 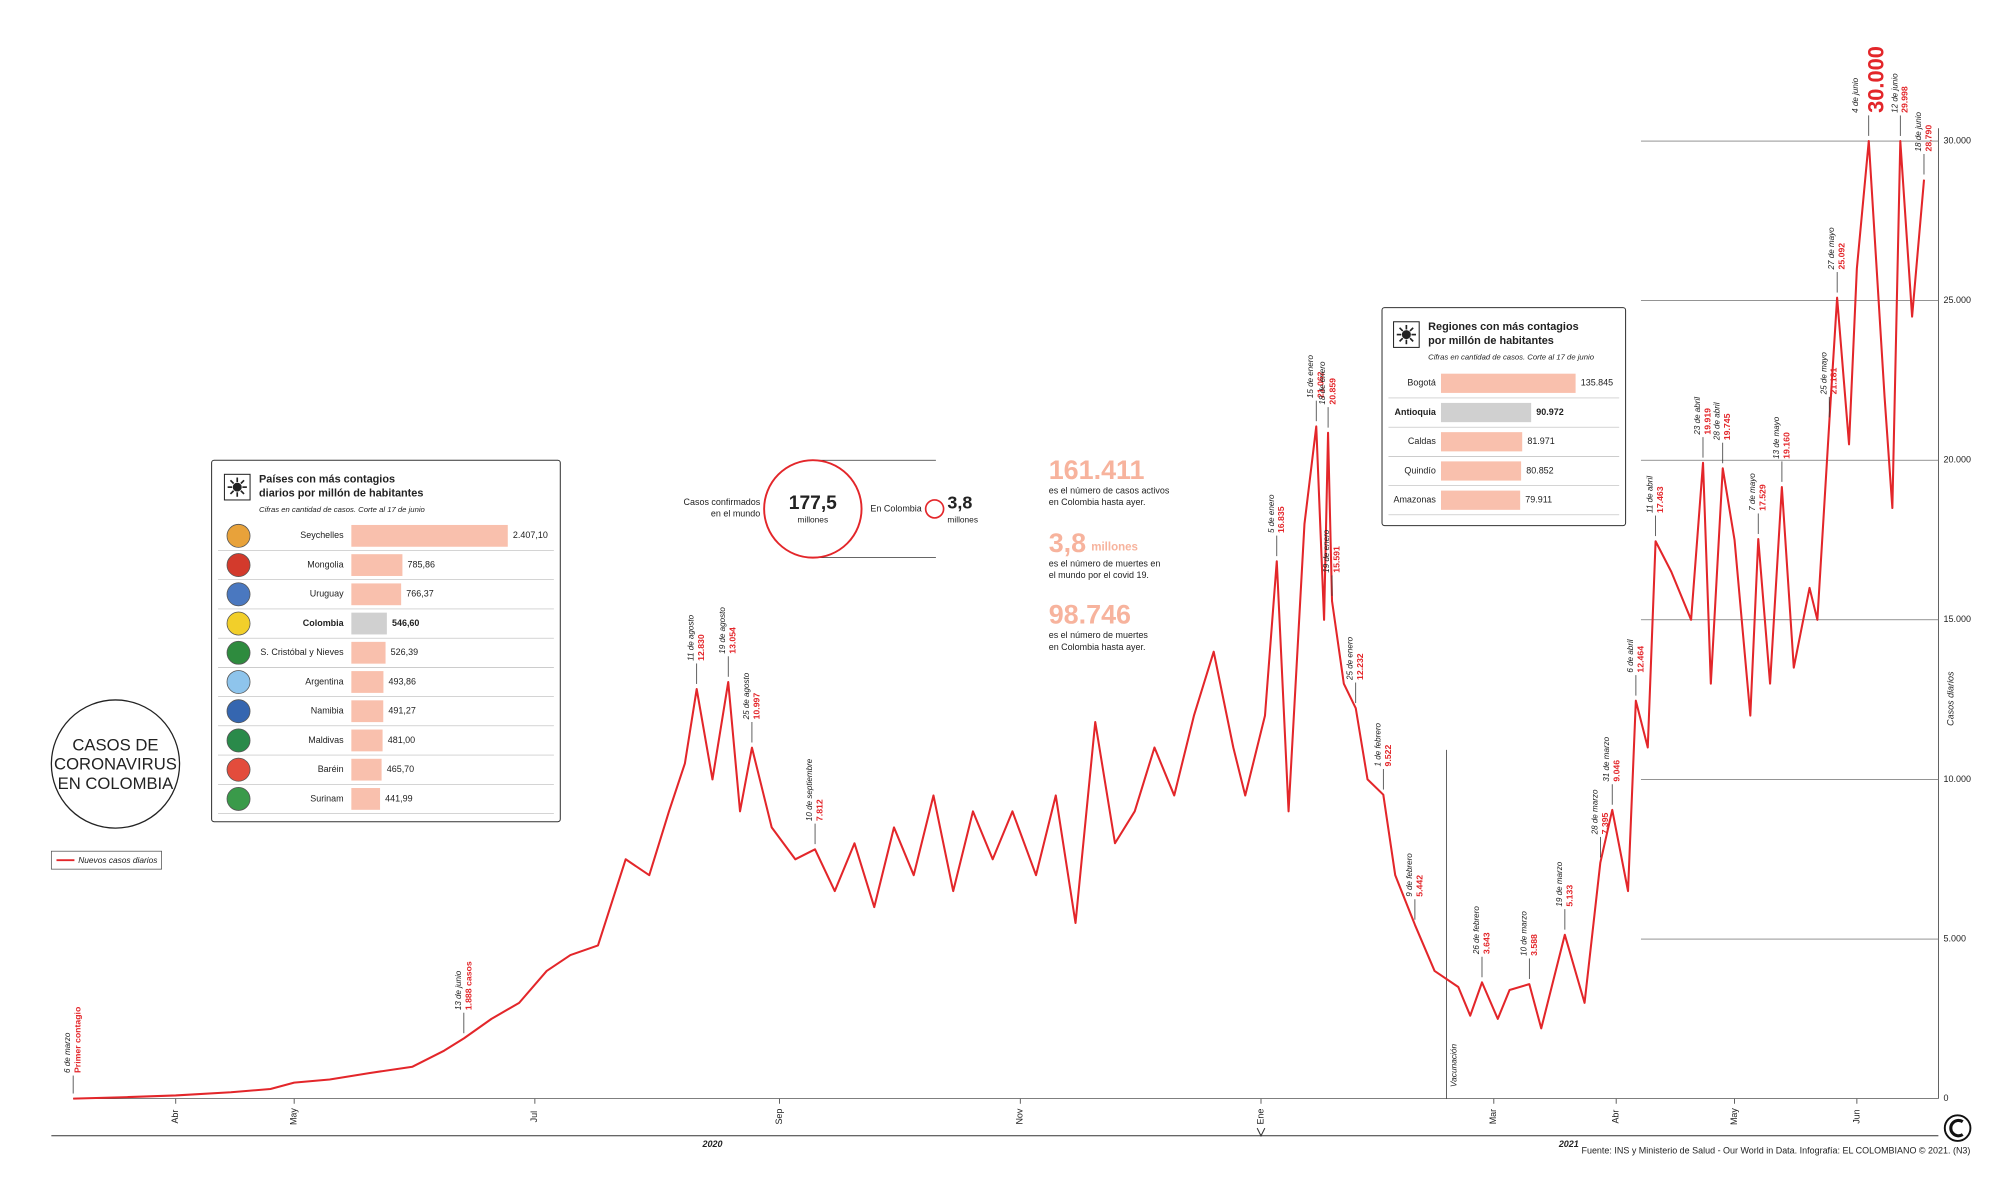 I want to click on logo, so click(x=1957, y=1128).